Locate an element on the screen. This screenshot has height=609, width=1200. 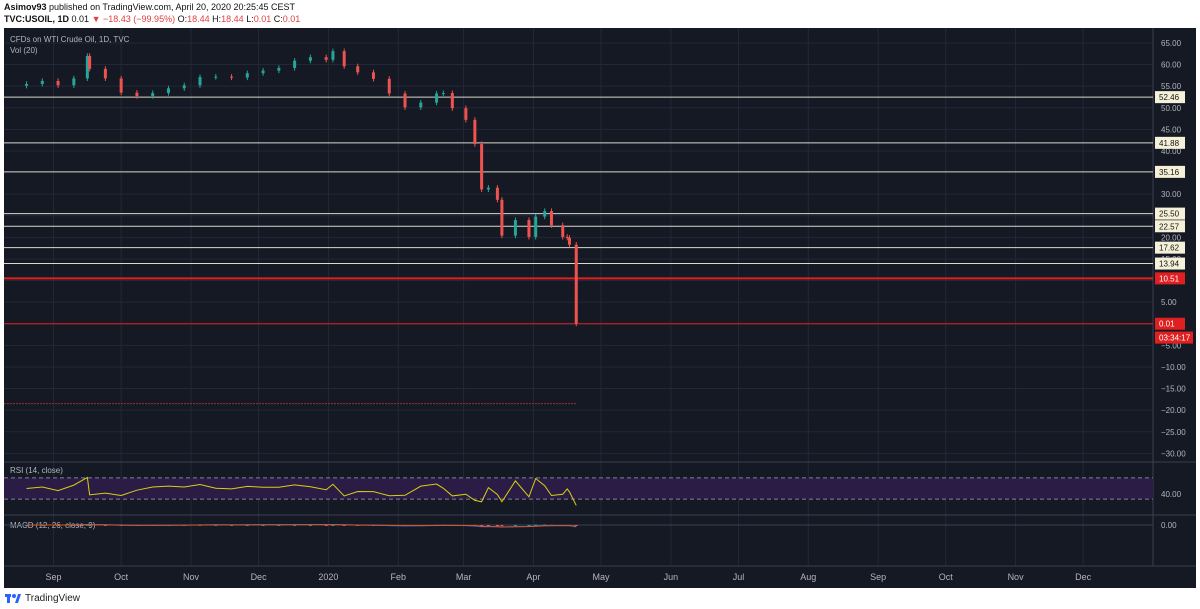
x-tick-label: Sep is located at coordinates (54, 577).